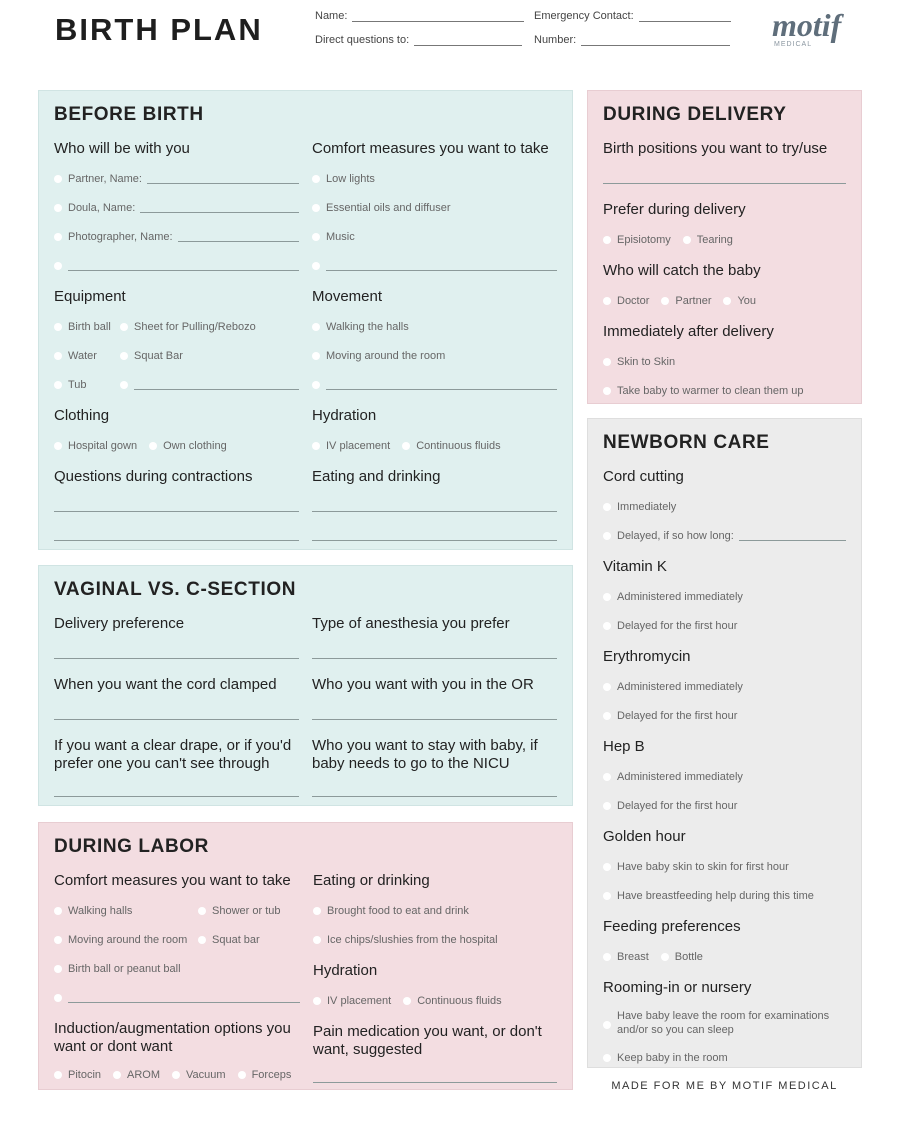  I want to click on option-item: Have baby skin to skin for first hour, so click(696, 867).